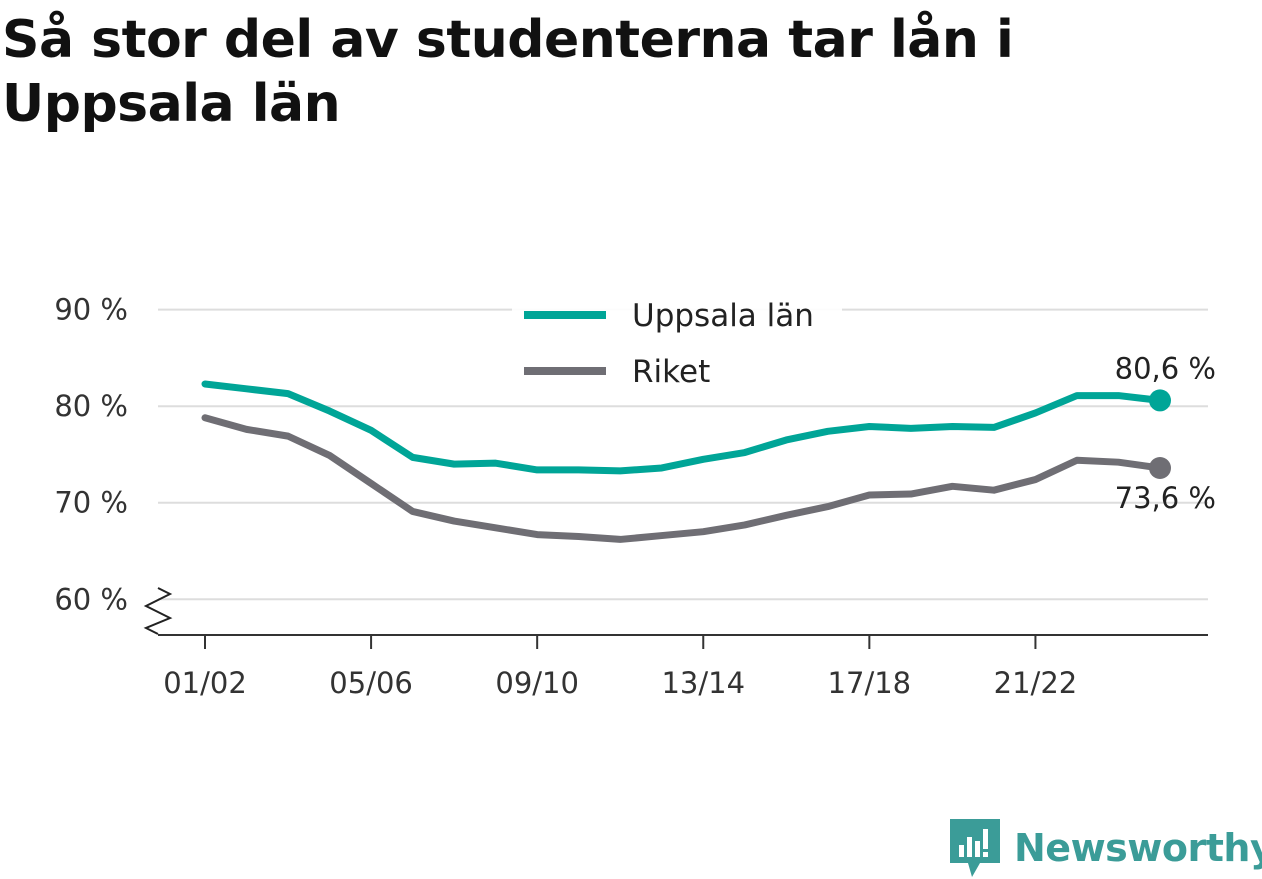 The height and width of the screenshot is (879, 1262). Describe the element at coordinates (158, 611) in the screenshot. I see `y-axis-break-icon` at that location.